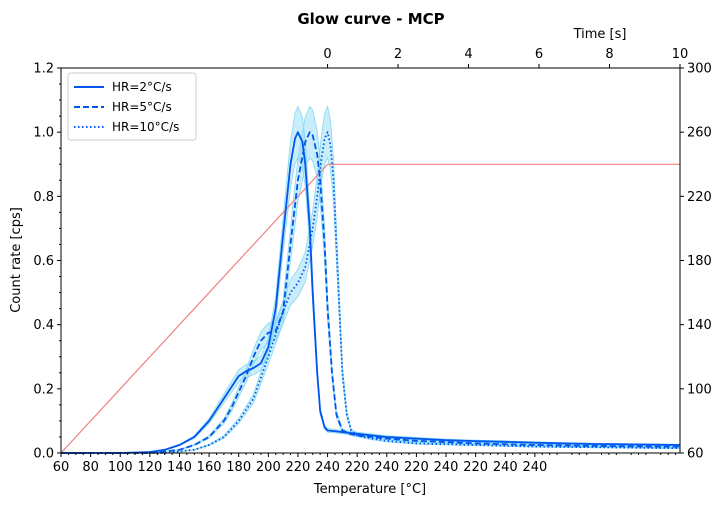  Describe the element at coordinates (43, 261) in the screenshot. I see `y-tick-label-3: 0.6` at that location.